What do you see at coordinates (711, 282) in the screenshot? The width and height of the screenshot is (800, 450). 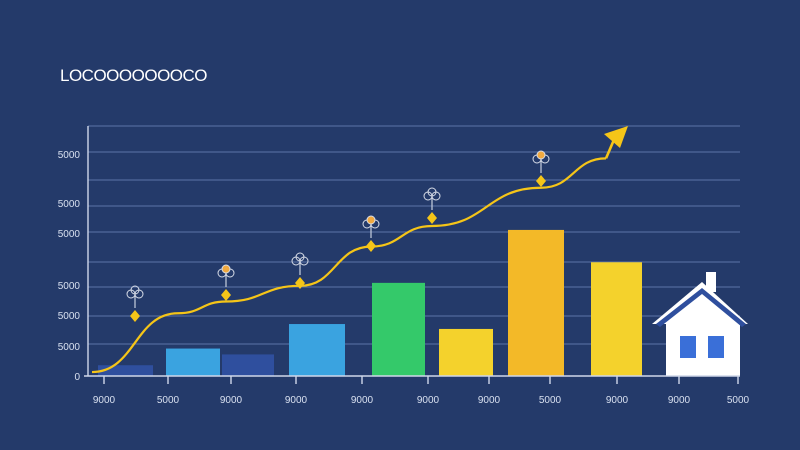 I see `house-chimney` at bounding box center [711, 282].